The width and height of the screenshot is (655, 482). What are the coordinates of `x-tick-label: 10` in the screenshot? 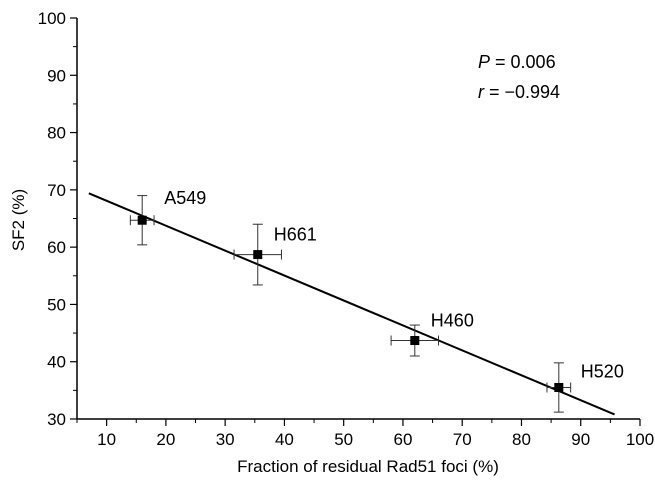 It's located at (106, 439).